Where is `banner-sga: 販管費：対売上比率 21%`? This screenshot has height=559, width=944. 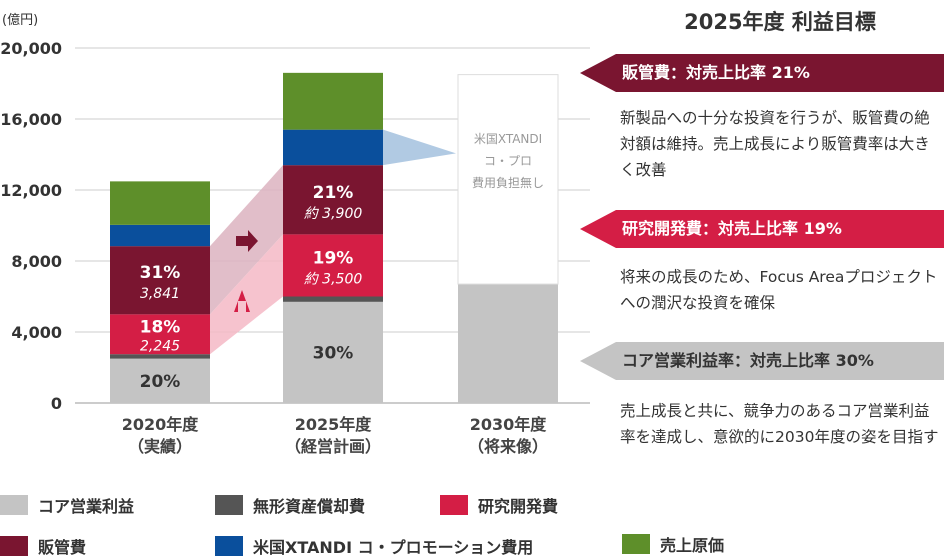 banner-sga: 販管費：対売上比率 21% is located at coordinates (762, 73).